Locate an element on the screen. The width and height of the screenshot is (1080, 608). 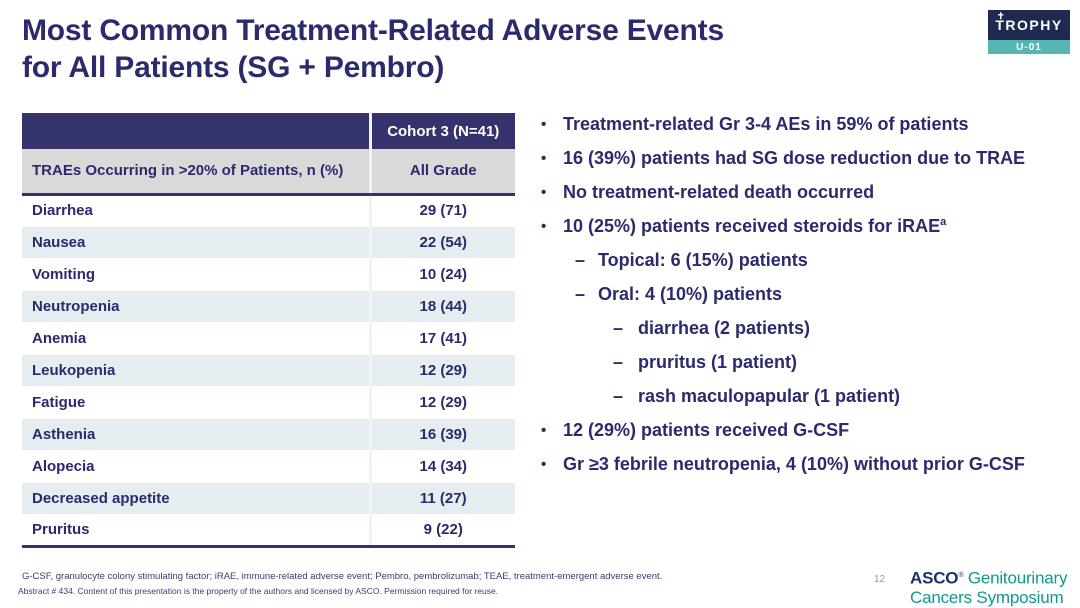
trae-value: 14 (34) is located at coordinates (441, 466).